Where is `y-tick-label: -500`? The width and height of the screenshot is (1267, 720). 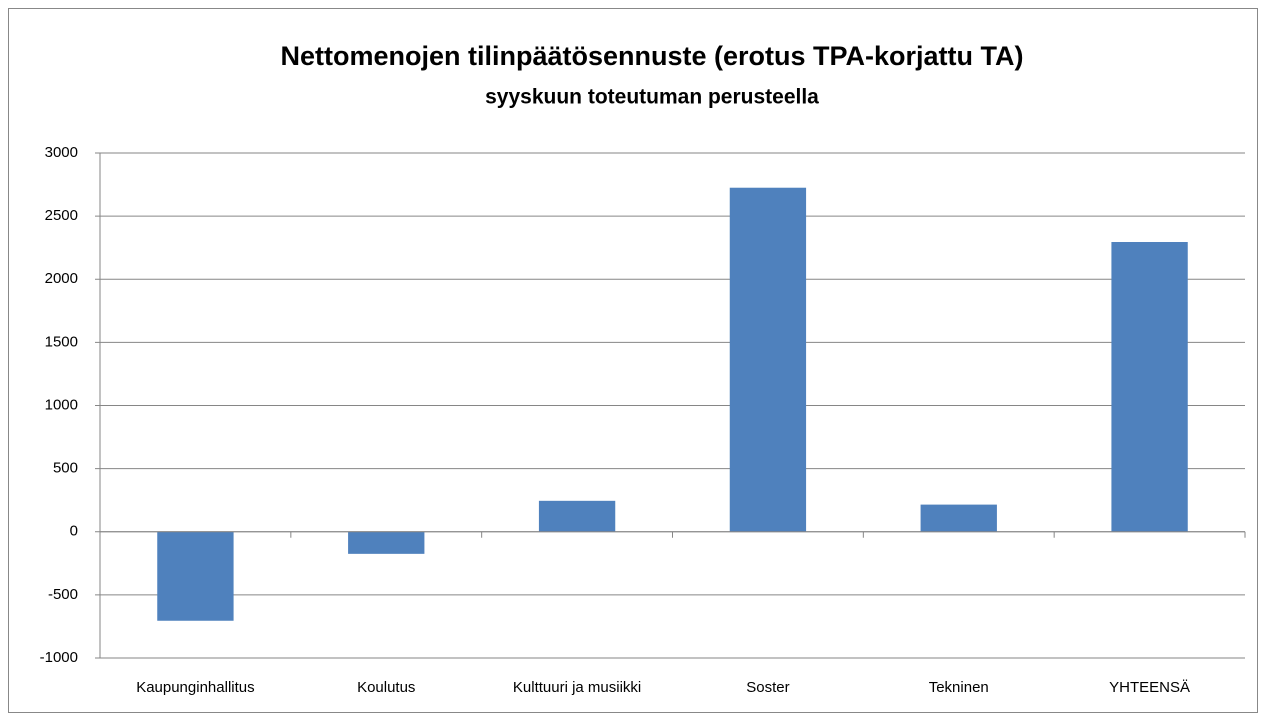
y-tick-label: -500 is located at coordinates (63, 594).